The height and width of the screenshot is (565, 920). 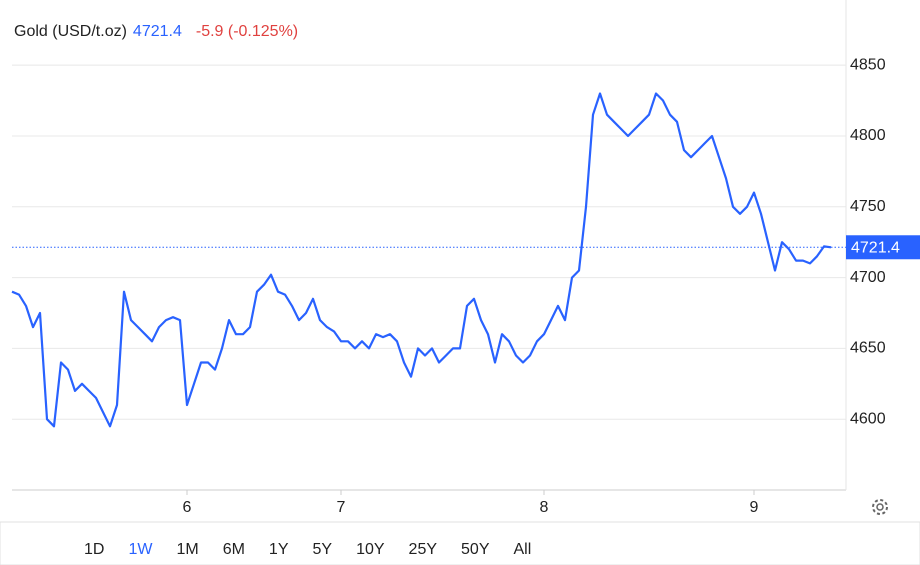 I want to click on y-tick-label: 4650, so click(x=868, y=348).